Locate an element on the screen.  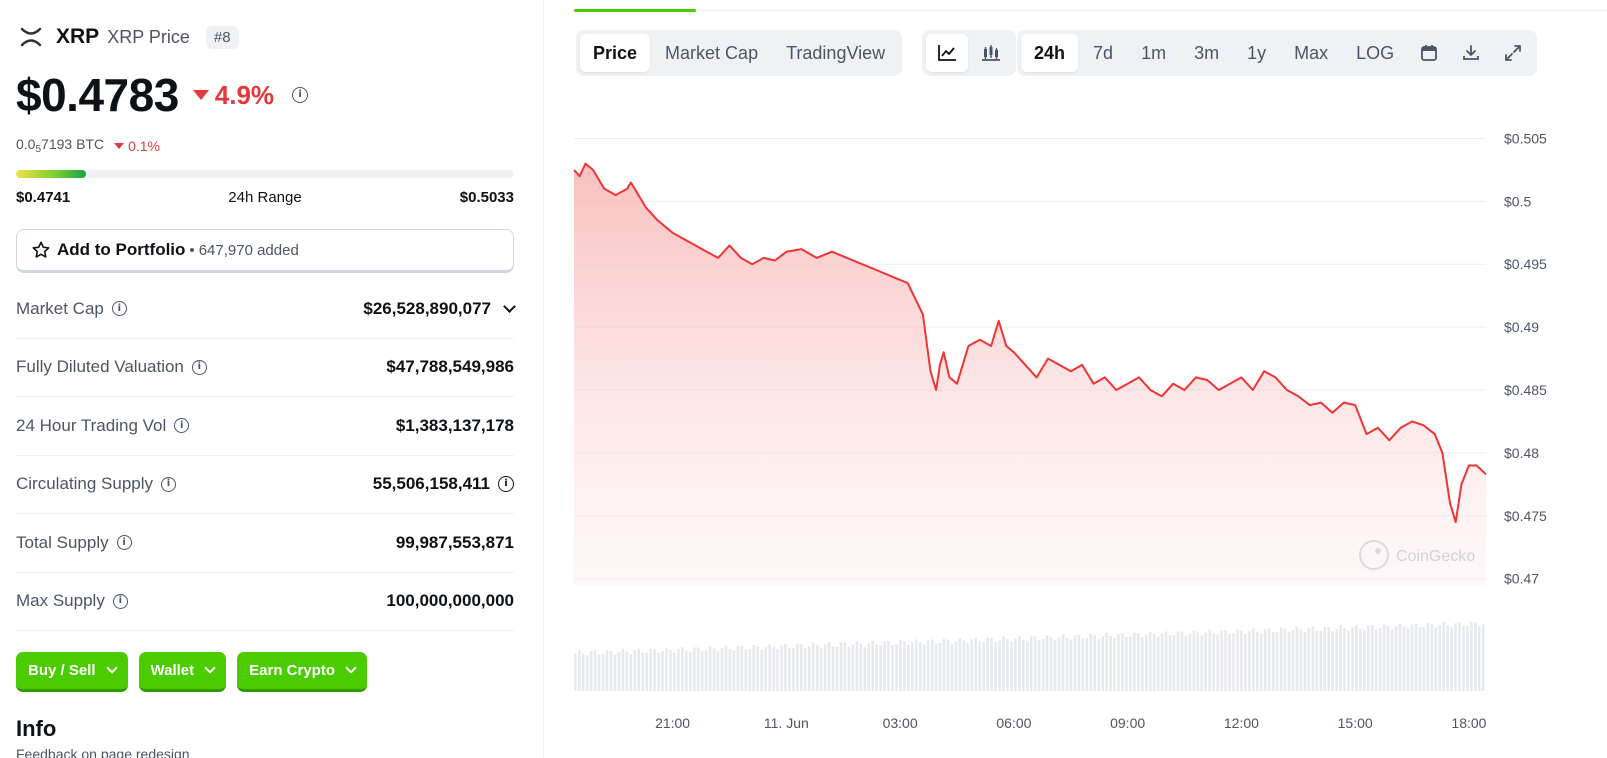
download-button is located at coordinates (1471, 53).